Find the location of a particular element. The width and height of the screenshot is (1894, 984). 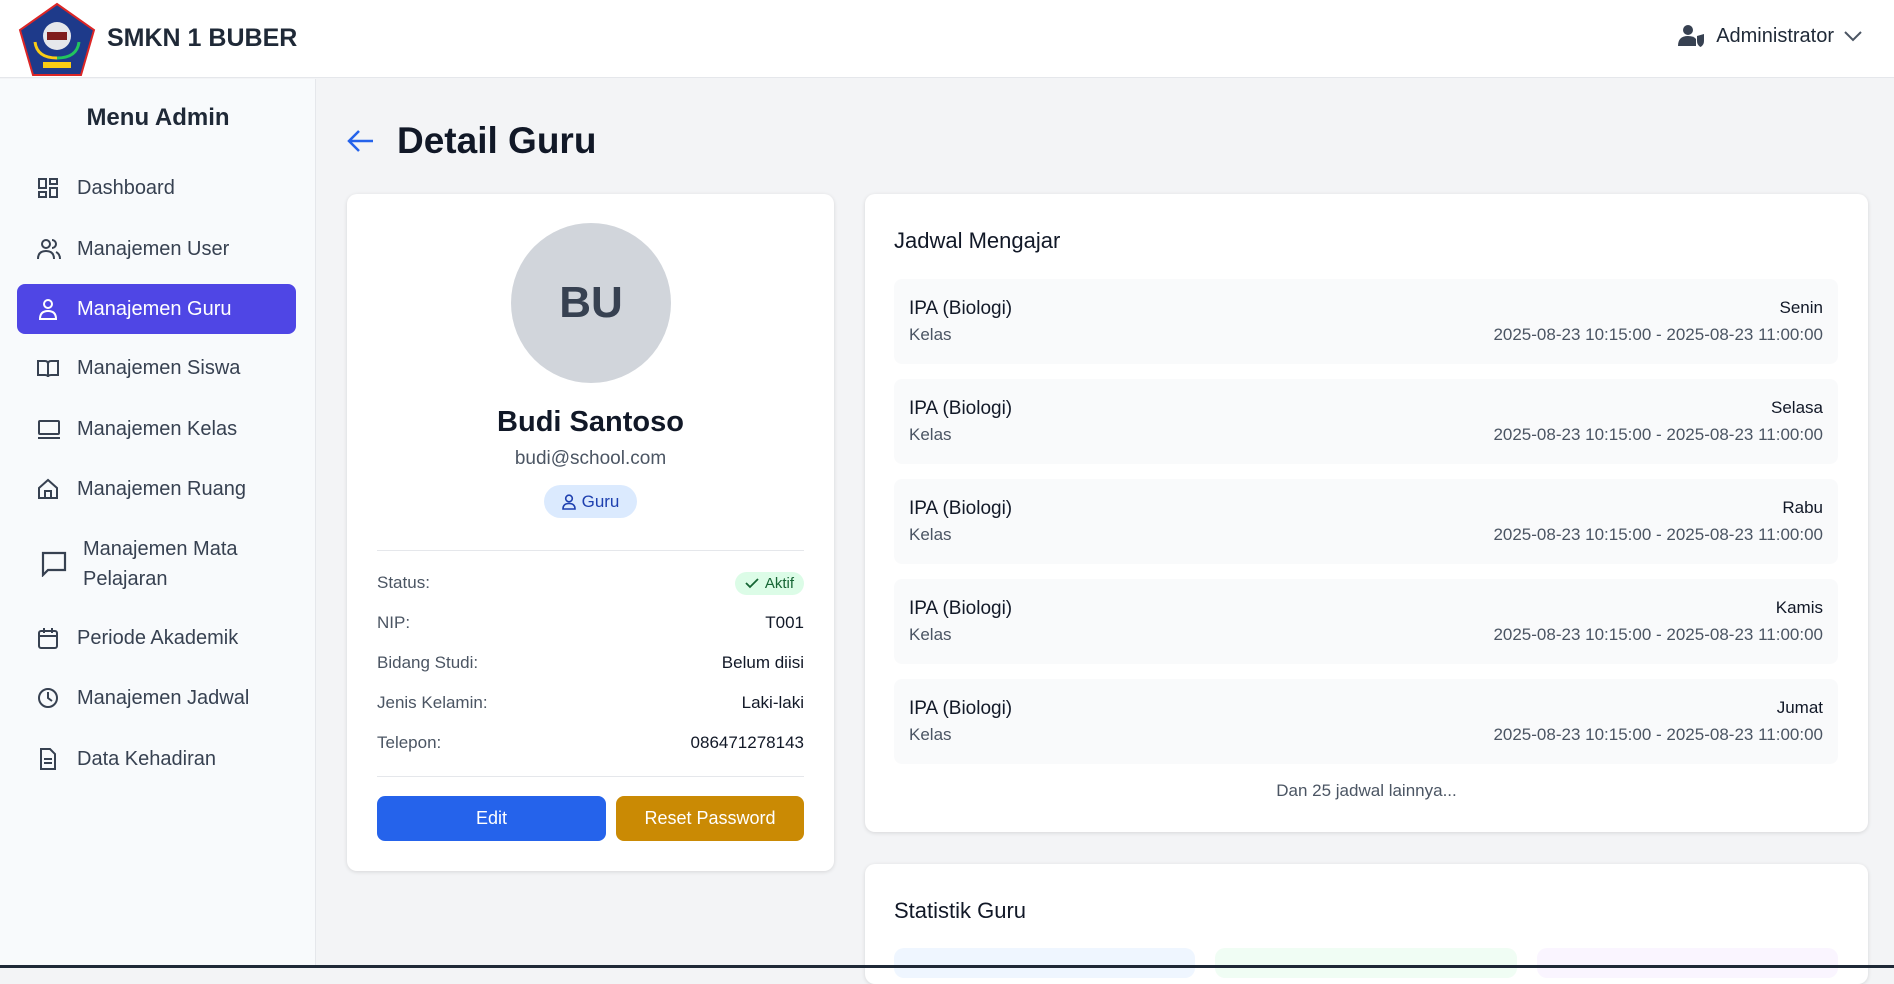

edit-button: Edit is located at coordinates (491, 818).